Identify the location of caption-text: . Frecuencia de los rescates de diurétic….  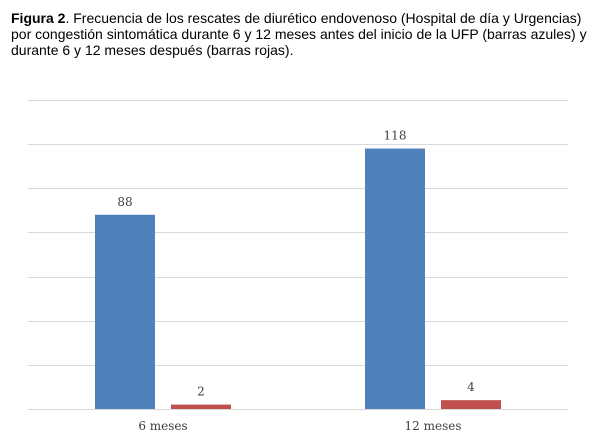
(299, 34).